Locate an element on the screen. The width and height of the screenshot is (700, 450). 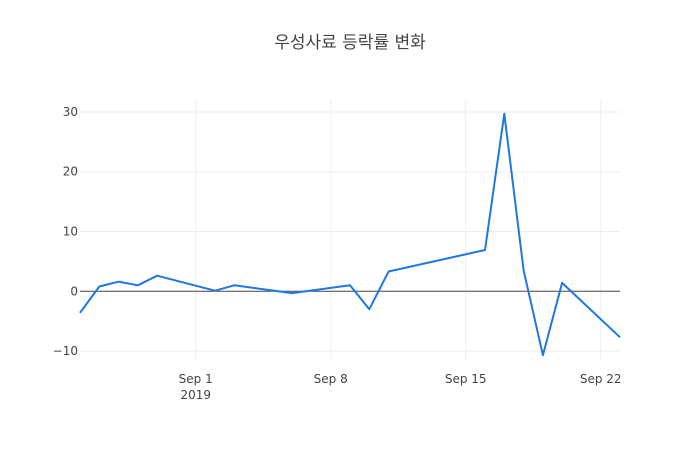
chart-title: 우성사료 등락률 변화 is located at coordinates (350, 43).